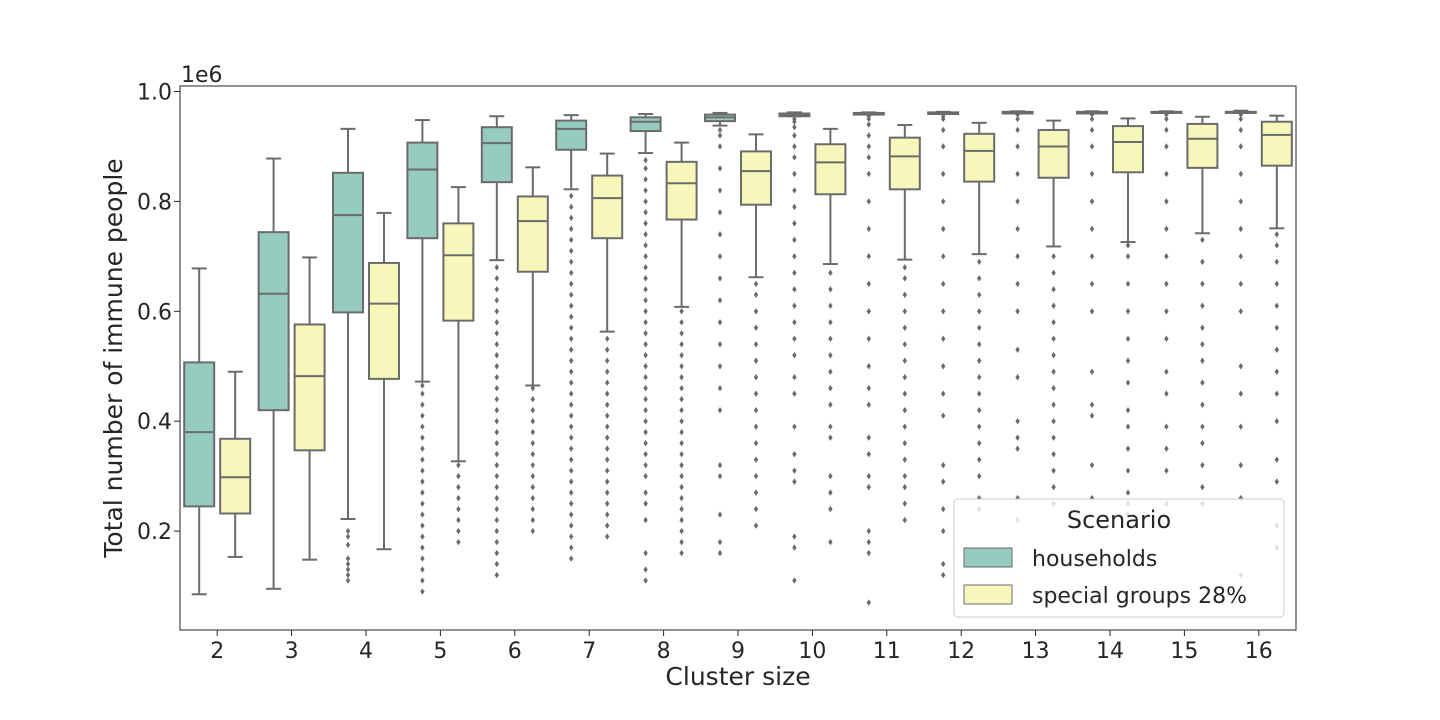 The image size is (1440, 720). Describe the element at coordinates (1139, 596) in the screenshot. I see `legend-label-special-groups: special groups 28%` at that location.